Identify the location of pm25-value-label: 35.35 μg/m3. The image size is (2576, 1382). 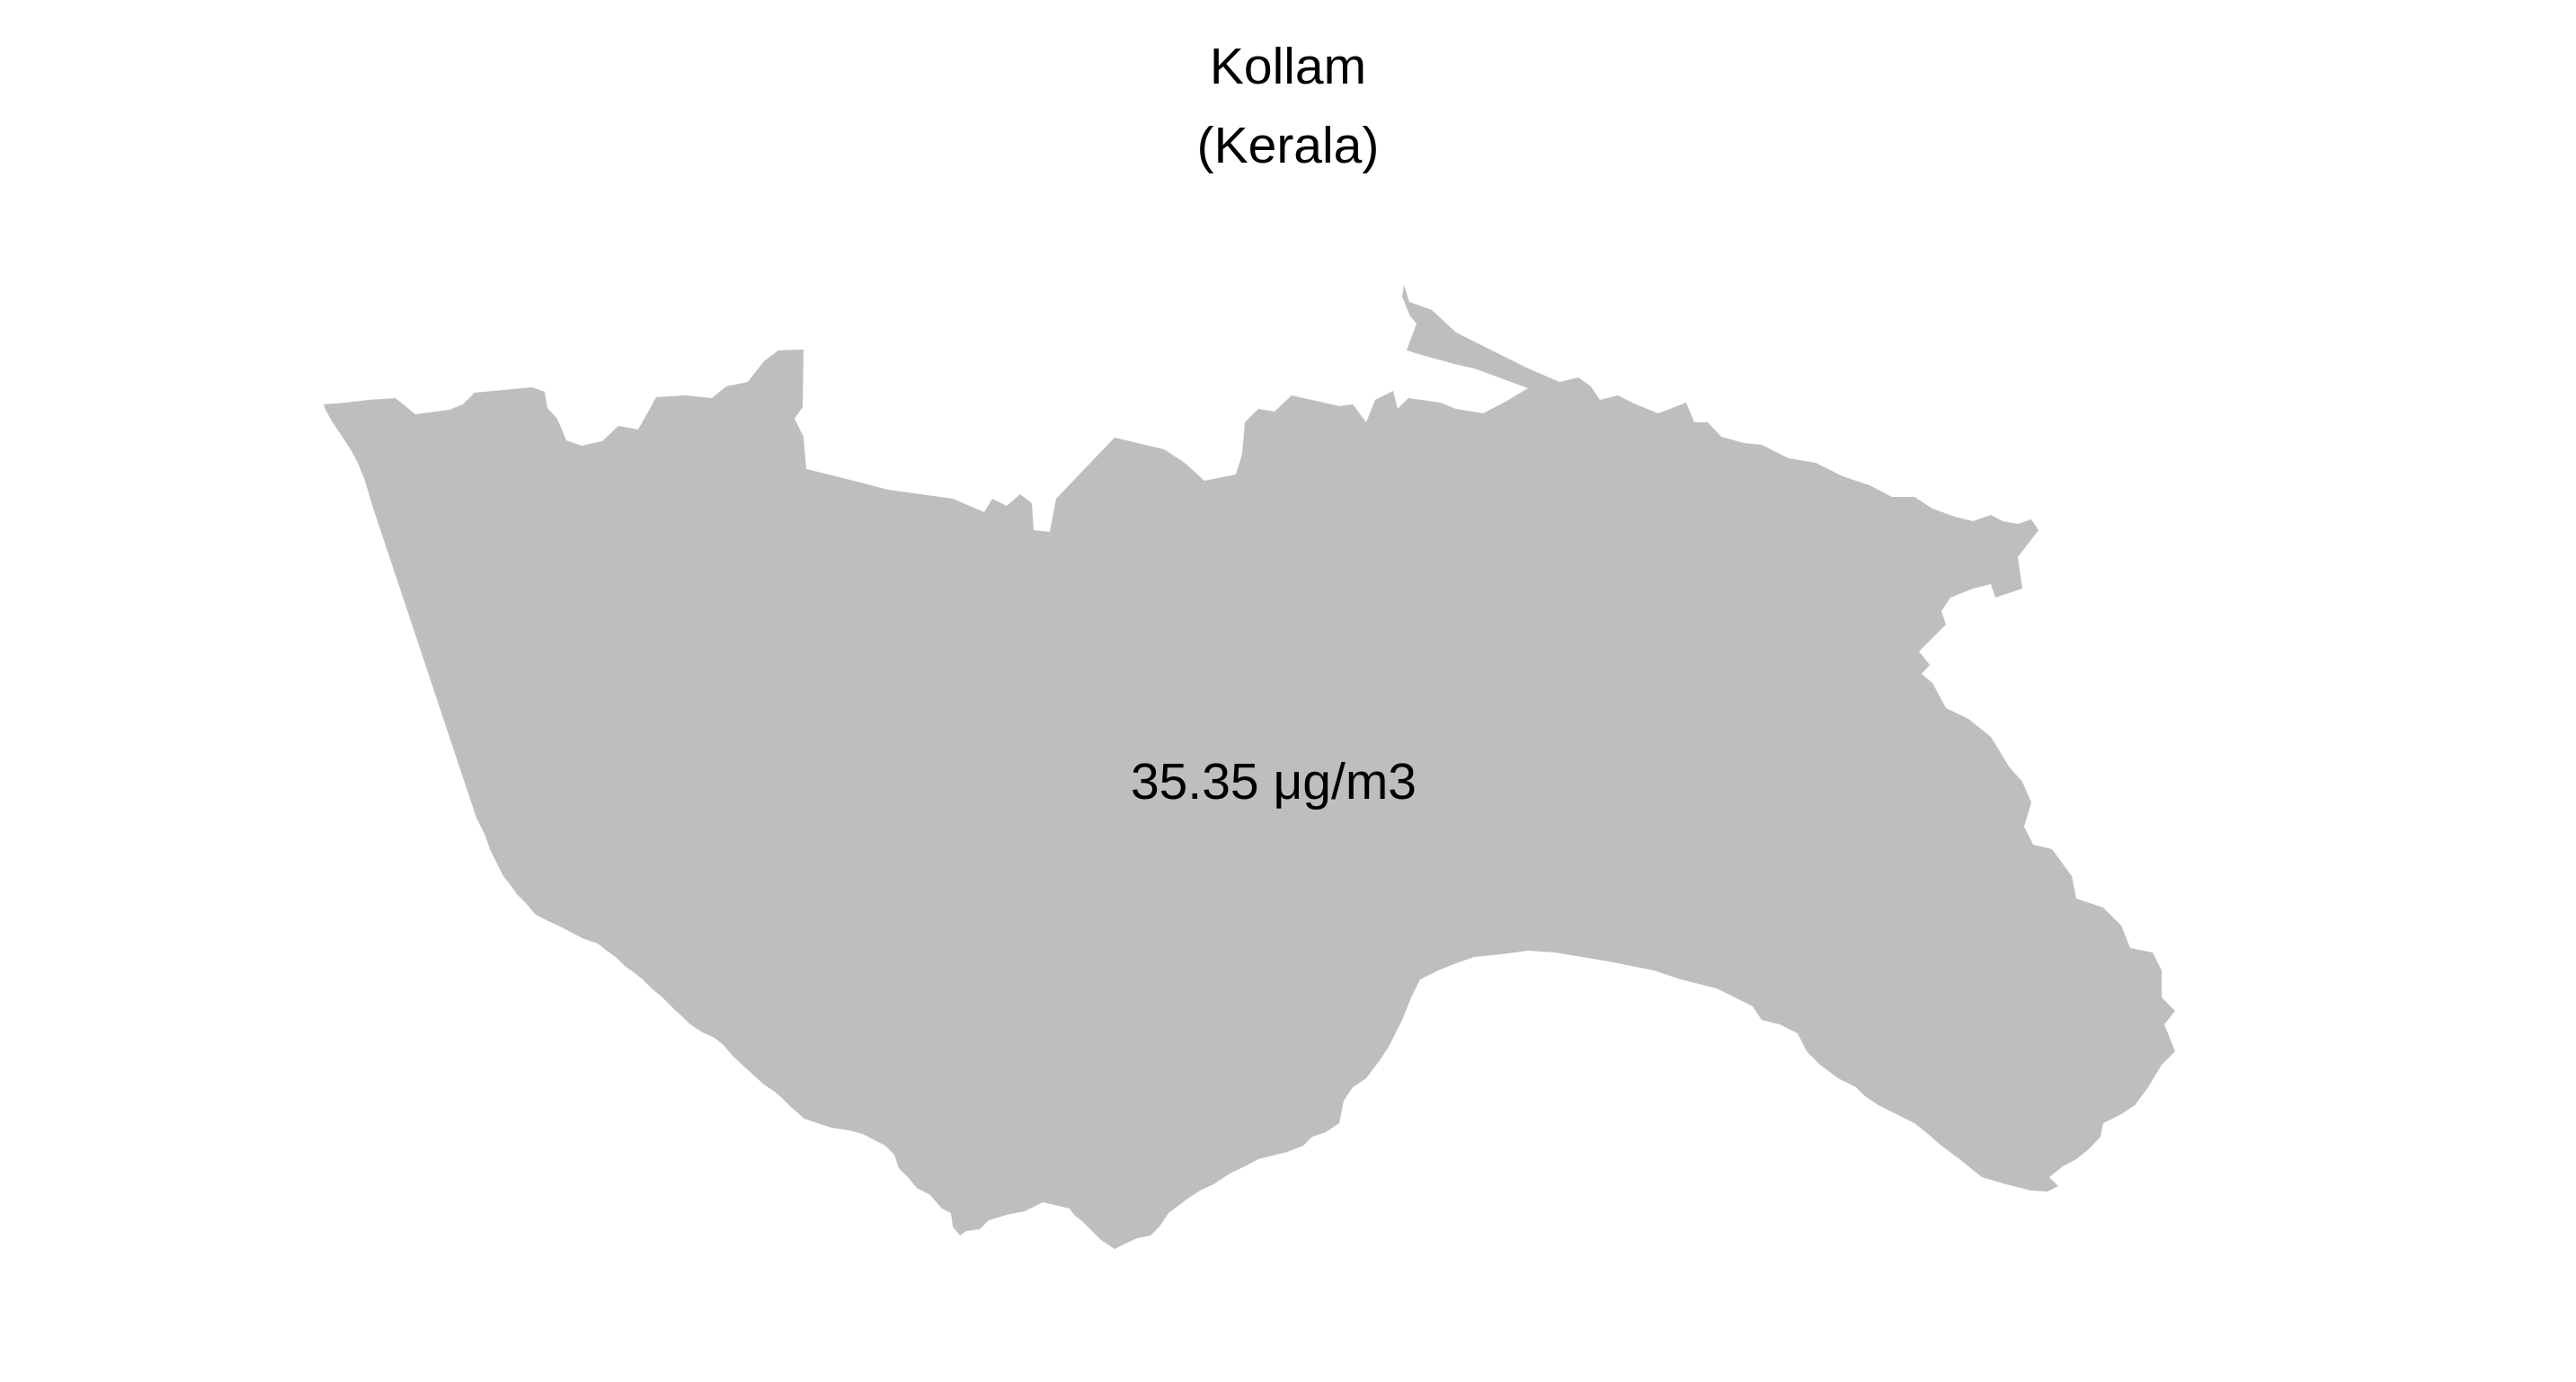
(1273, 782).